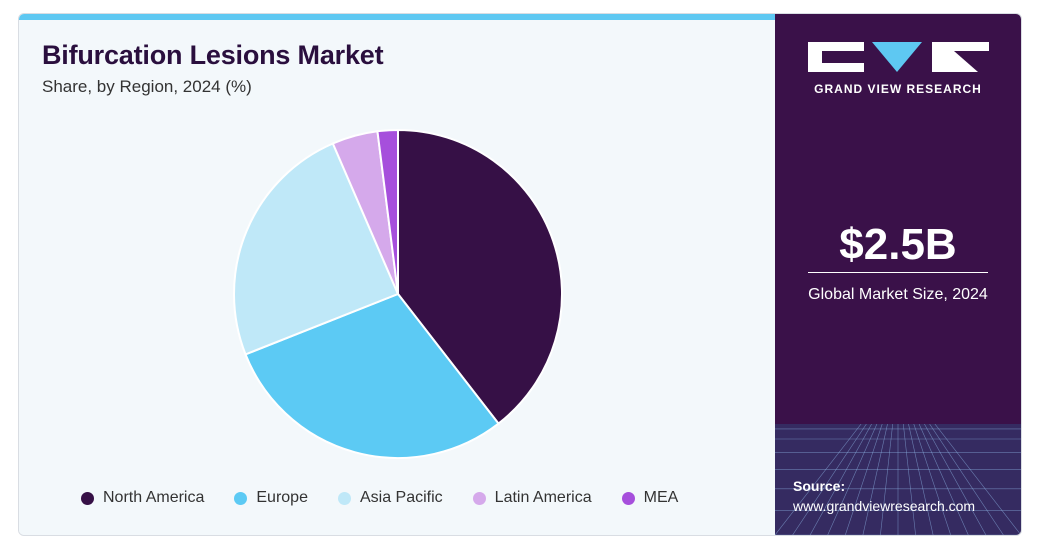 This screenshot has height=547, width=1042. Describe the element at coordinates (147, 86) in the screenshot. I see `chart-subtitle: Share, by Region, 2024 (%)` at that location.